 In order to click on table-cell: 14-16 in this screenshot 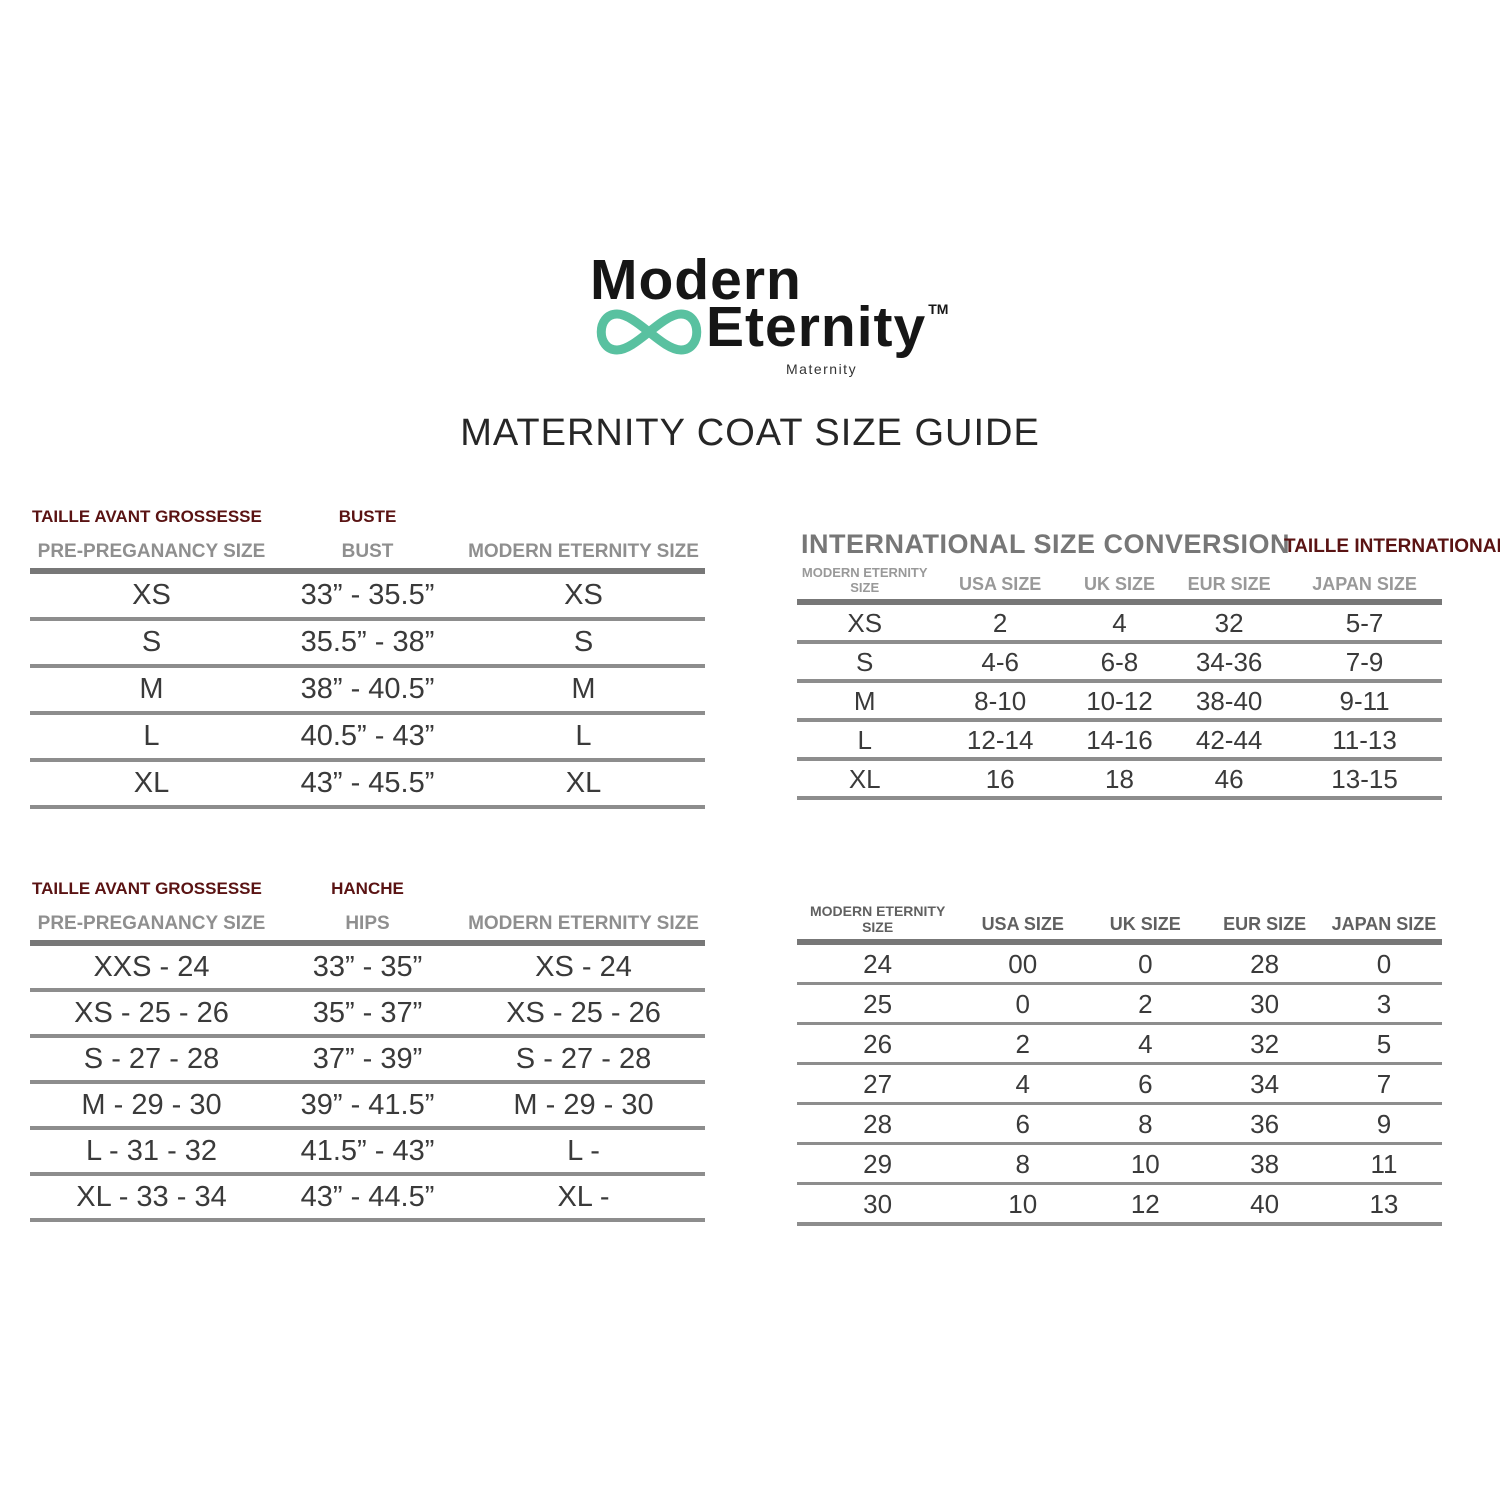, I will do `click(1119, 739)`.